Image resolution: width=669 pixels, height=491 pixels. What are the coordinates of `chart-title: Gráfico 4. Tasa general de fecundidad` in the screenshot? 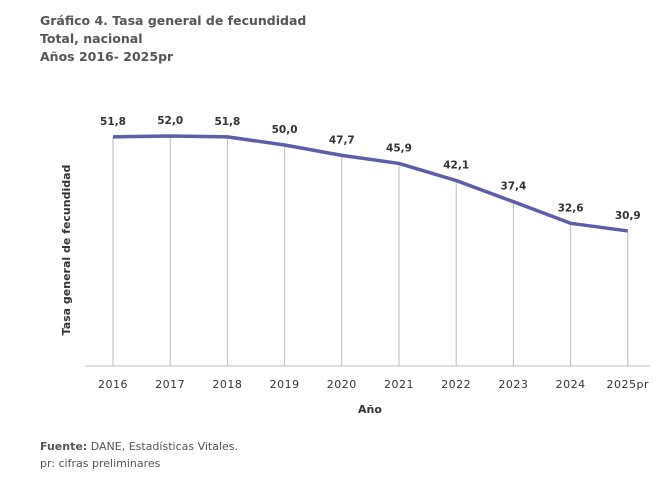 It's located at (173, 20).